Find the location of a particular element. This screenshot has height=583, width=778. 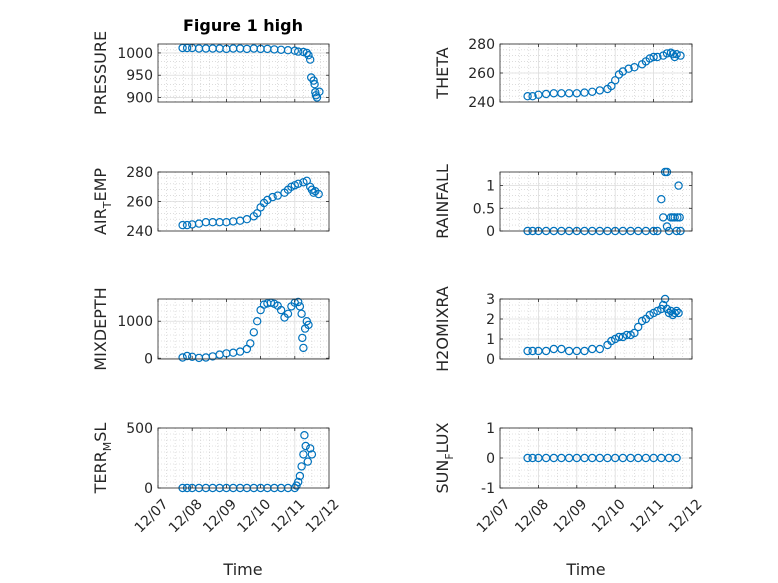

y-axis: 0 1 2 3 is located at coordinates (589, 330).